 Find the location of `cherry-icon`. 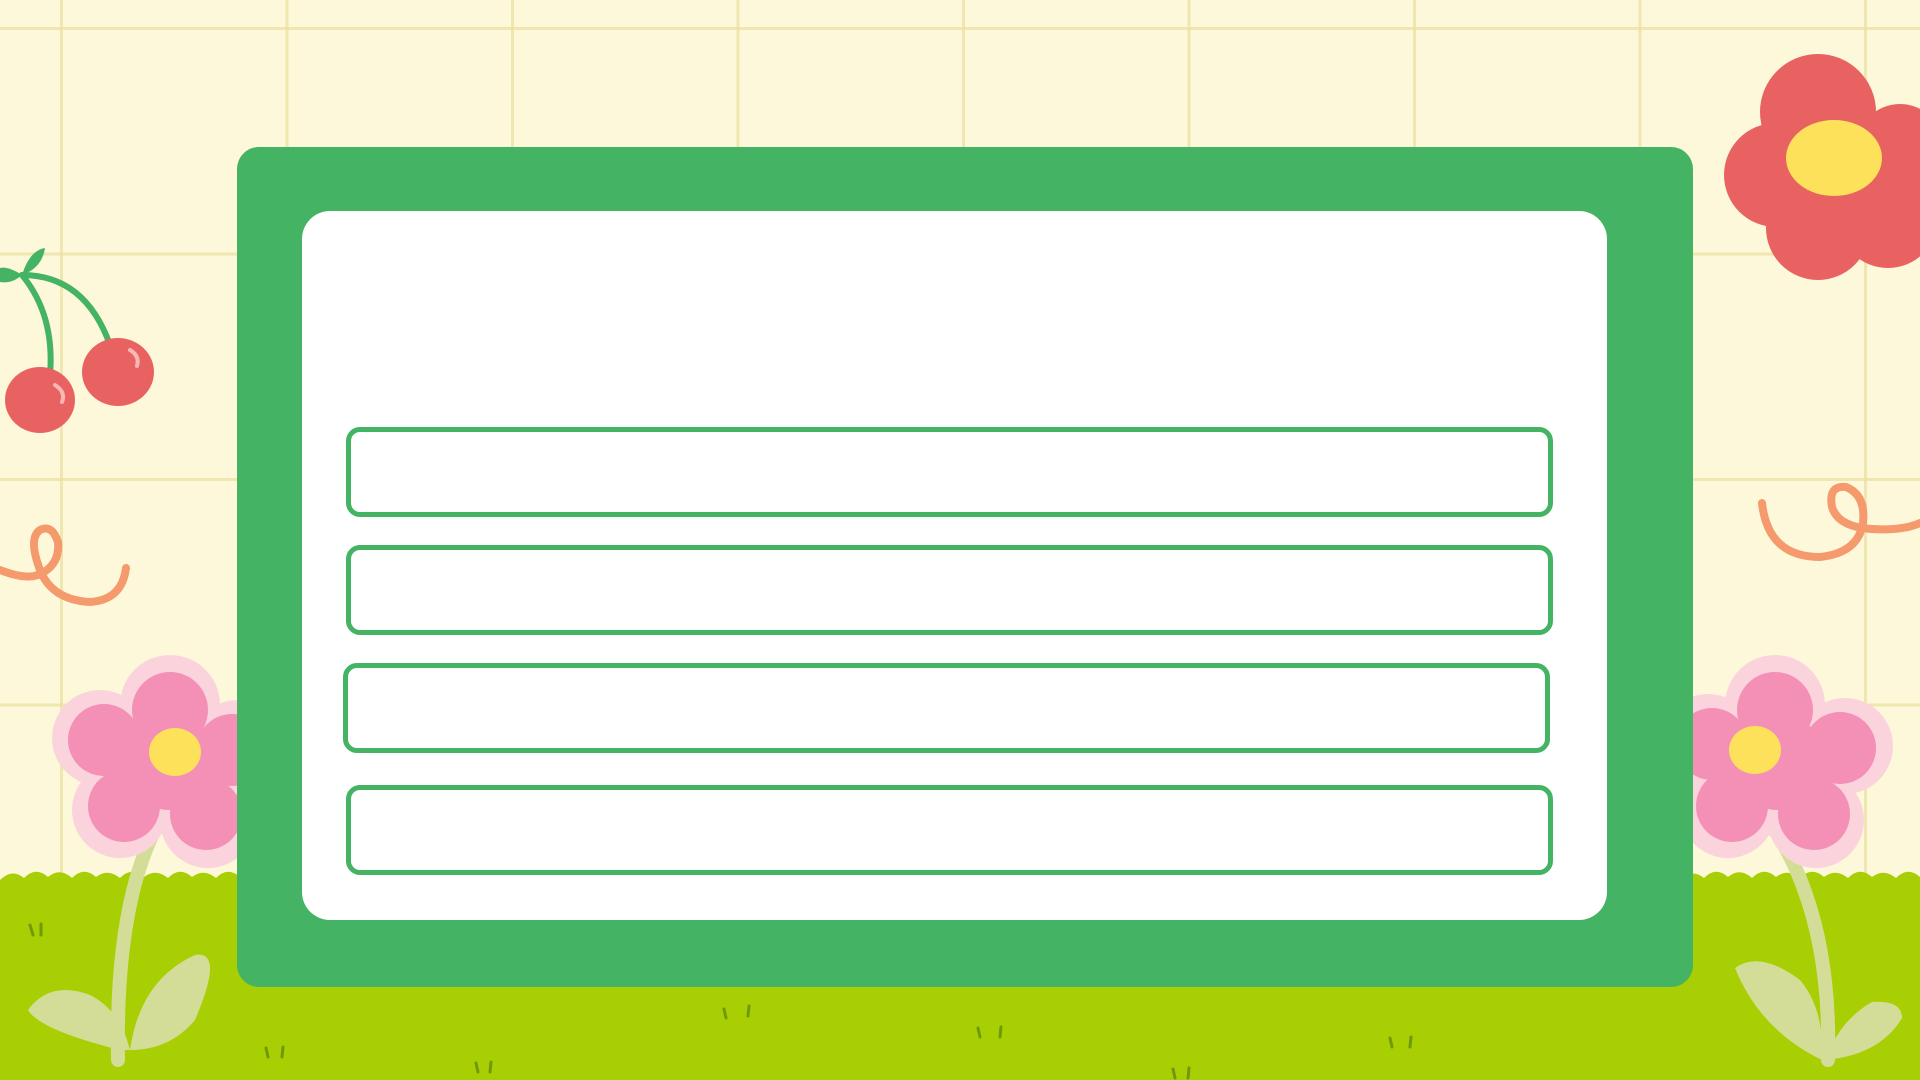

cherry-icon is located at coordinates (77, 340).